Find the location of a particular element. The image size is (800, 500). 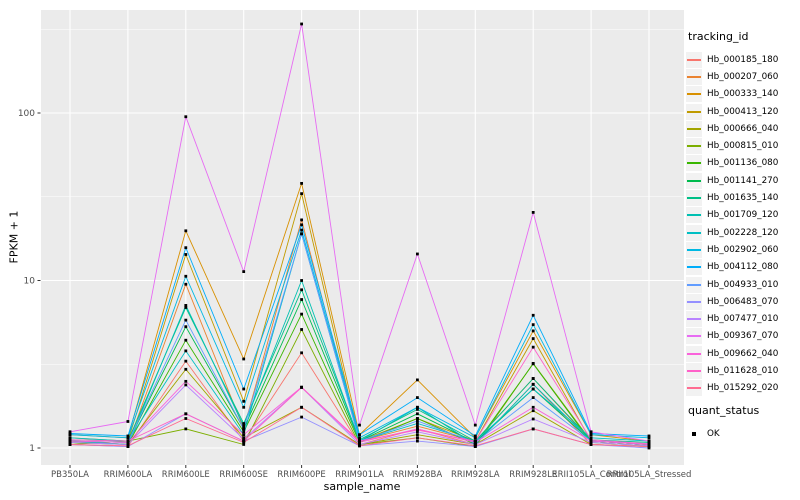

legend-item: Hb_001136_080 is located at coordinates (743, 163).